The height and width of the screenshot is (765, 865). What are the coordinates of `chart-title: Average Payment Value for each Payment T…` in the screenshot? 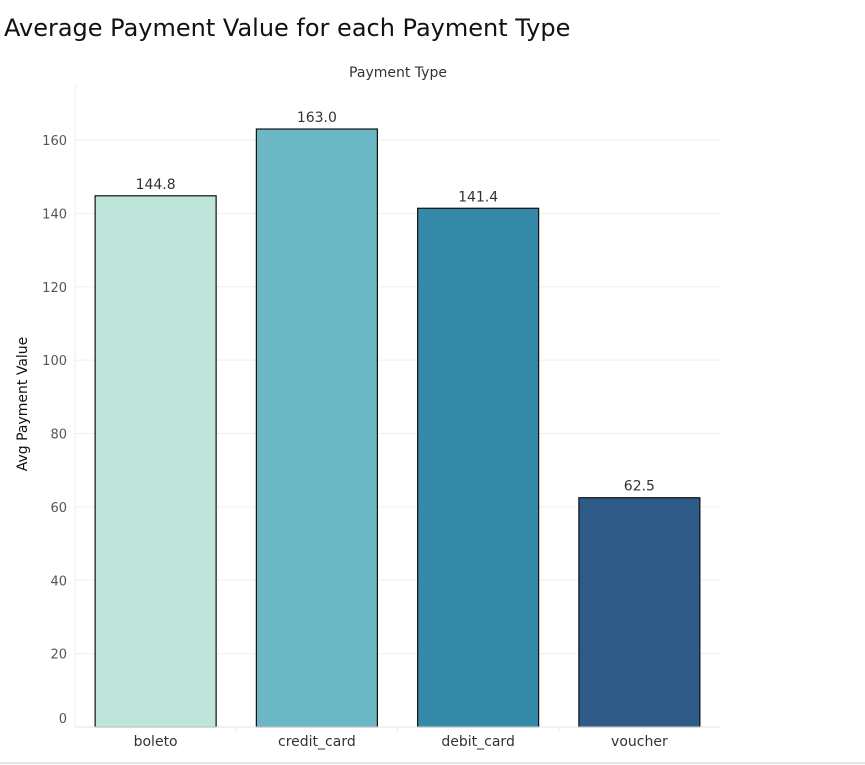 It's located at (287, 28).